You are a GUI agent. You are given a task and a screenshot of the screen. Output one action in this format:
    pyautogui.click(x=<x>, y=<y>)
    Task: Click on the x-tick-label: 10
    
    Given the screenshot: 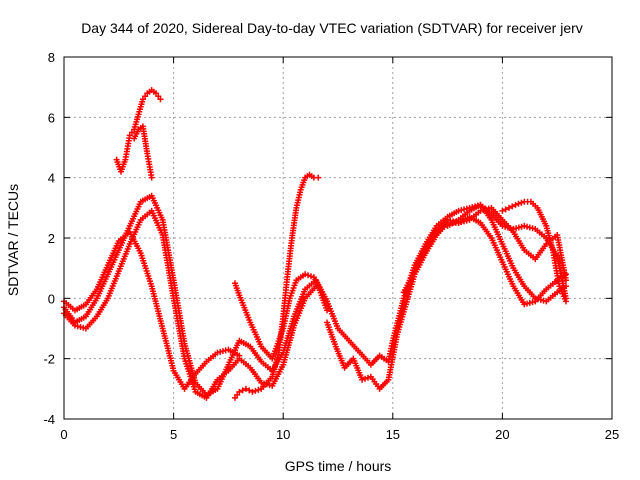 What is the action you would take?
    pyautogui.click(x=283, y=434)
    